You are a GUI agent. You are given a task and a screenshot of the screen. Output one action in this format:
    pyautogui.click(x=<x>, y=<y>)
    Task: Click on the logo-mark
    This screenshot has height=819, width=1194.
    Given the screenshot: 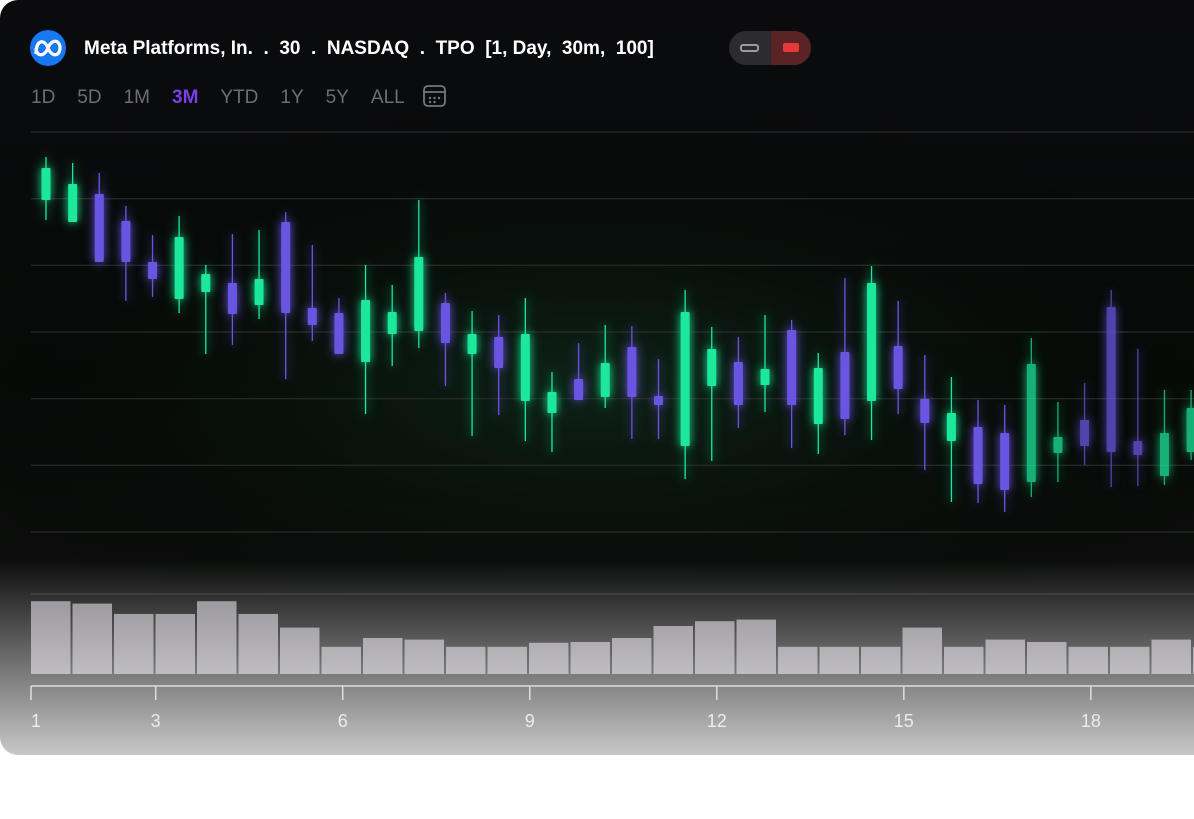 What is the action you would take?
    pyautogui.click(x=48, y=48)
    